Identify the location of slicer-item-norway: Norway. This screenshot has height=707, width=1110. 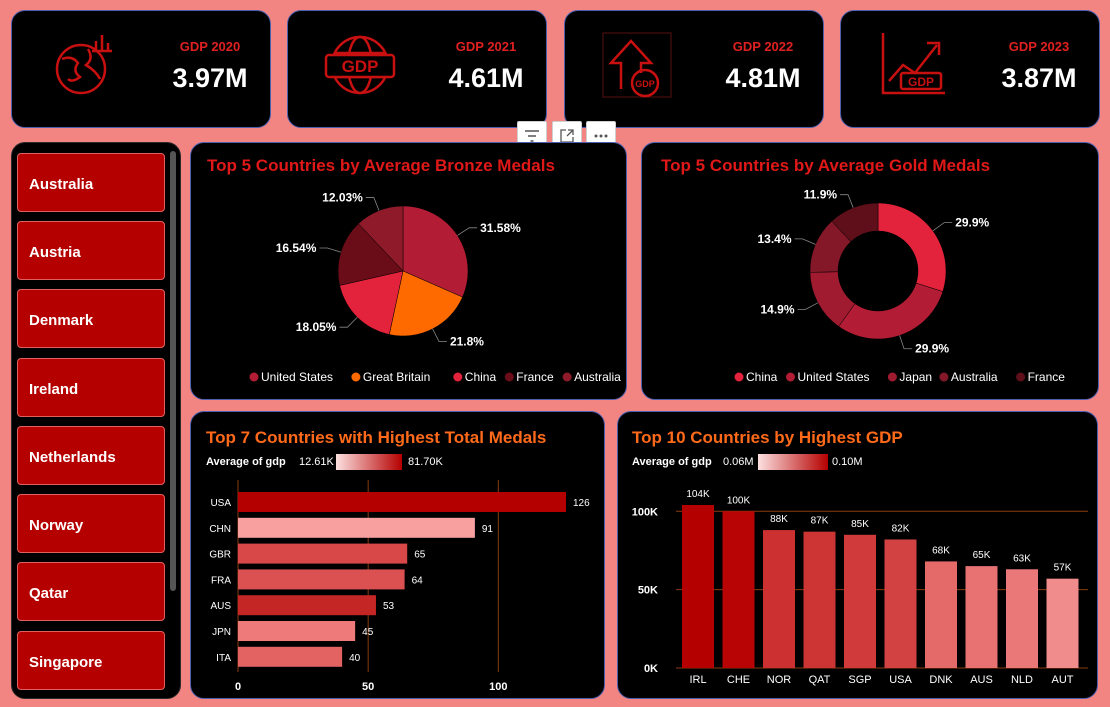
(91, 523).